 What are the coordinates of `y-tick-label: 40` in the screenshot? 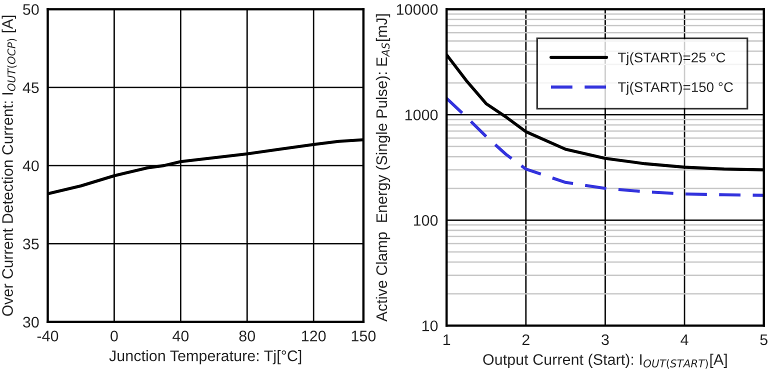 It's located at (30, 166).